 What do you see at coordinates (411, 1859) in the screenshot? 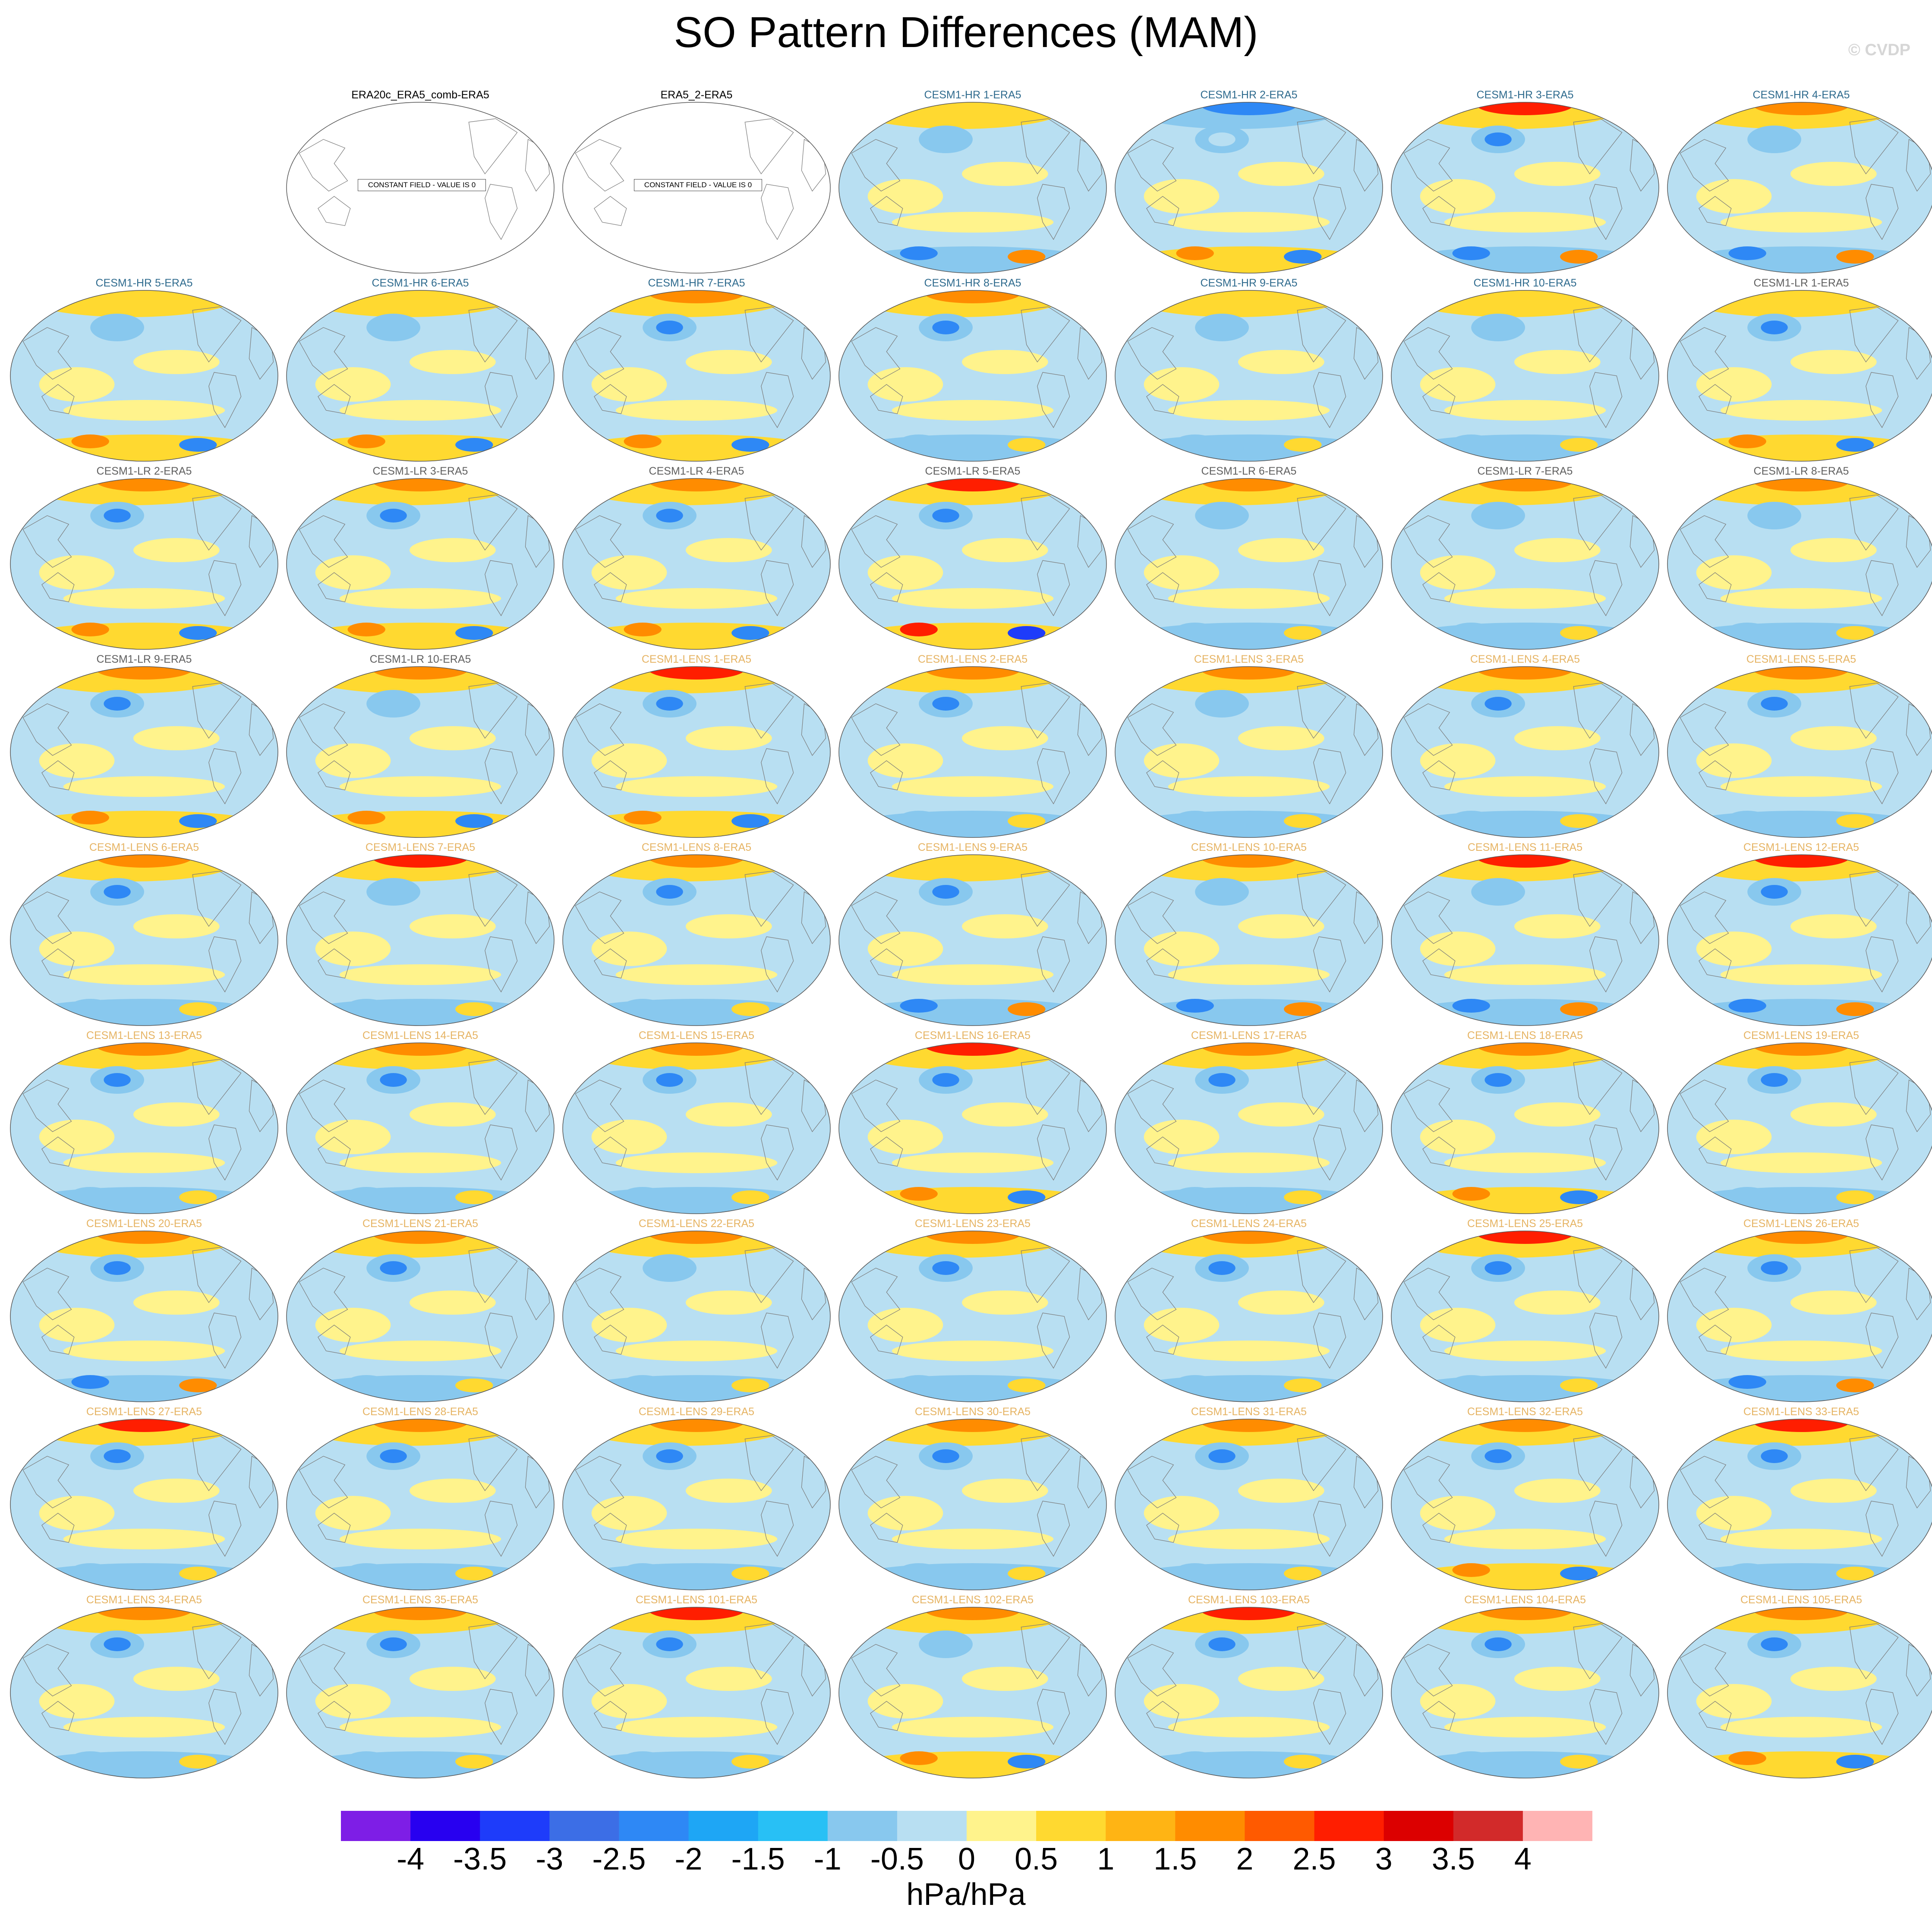
I see `colorbar-tick-label: -4` at bounding box center [411, 1859].